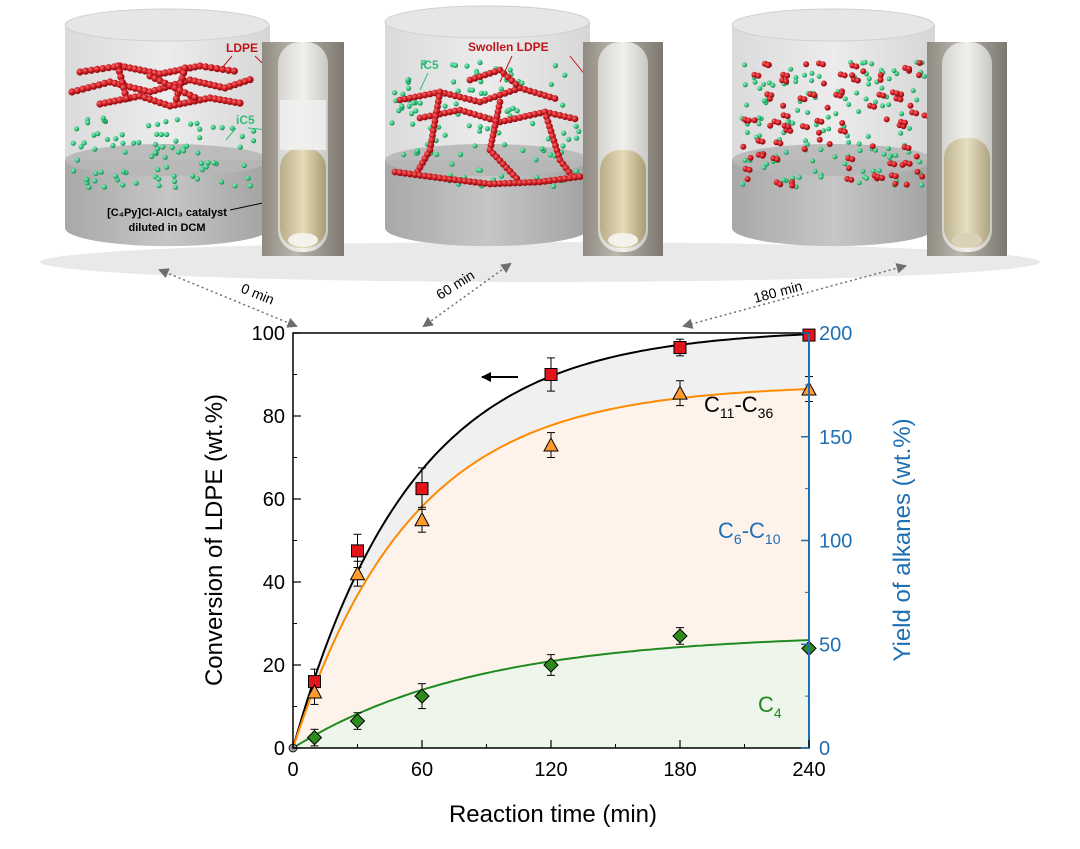 This screenshot has height=849, width=1080. Describe the element at coordinates (429, 65) in the screenshot. I see `ic5-label-60min: iC5` at that location.